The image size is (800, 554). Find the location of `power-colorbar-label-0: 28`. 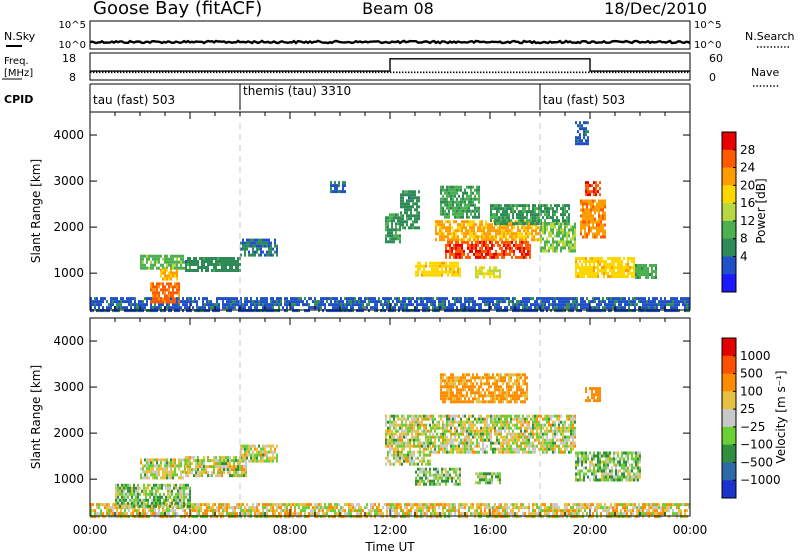

power-colorbar-label-0: 28 is located at coordinates (747, 150).